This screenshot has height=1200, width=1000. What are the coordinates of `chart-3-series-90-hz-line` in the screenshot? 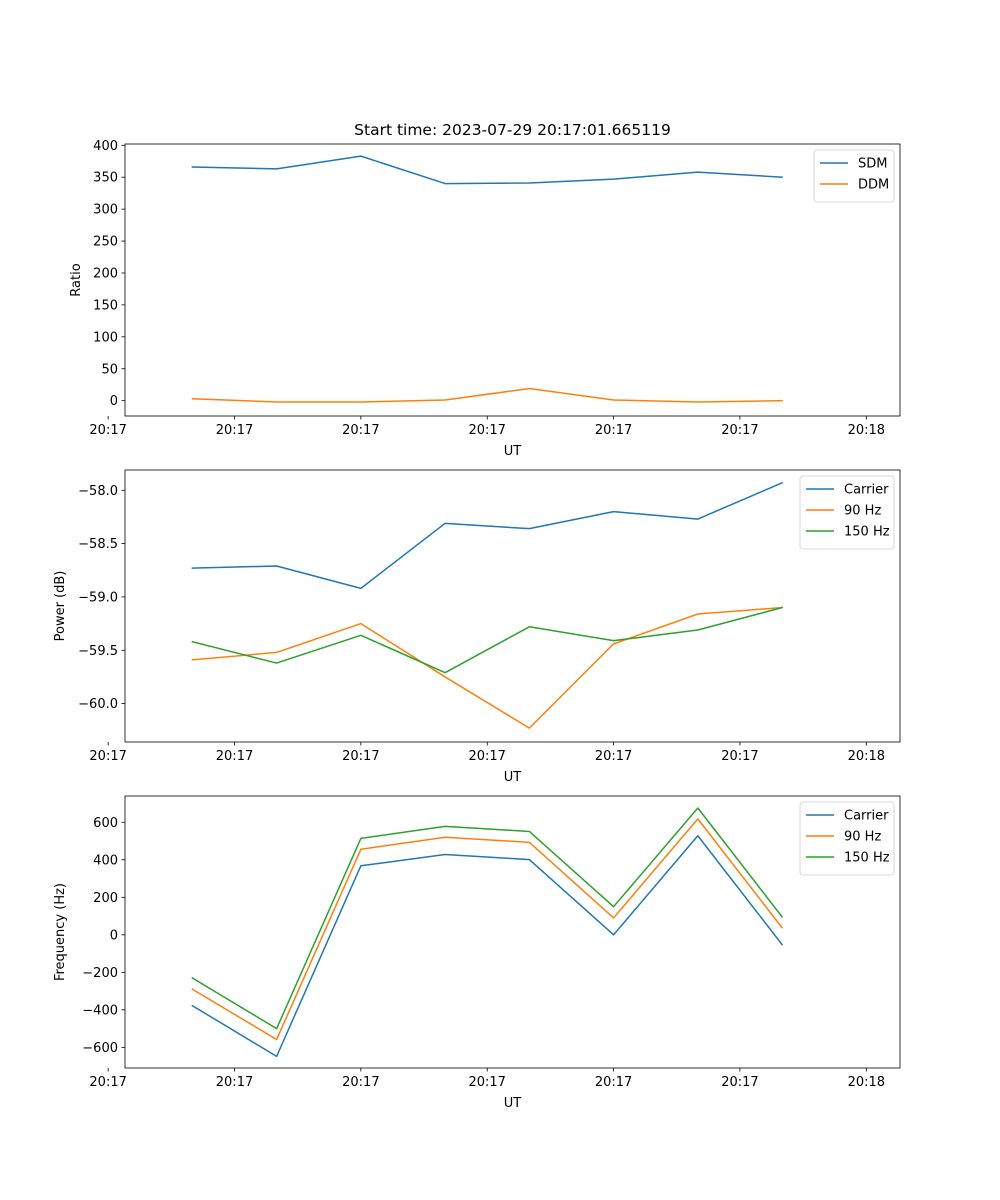 It's located at (487, 929).